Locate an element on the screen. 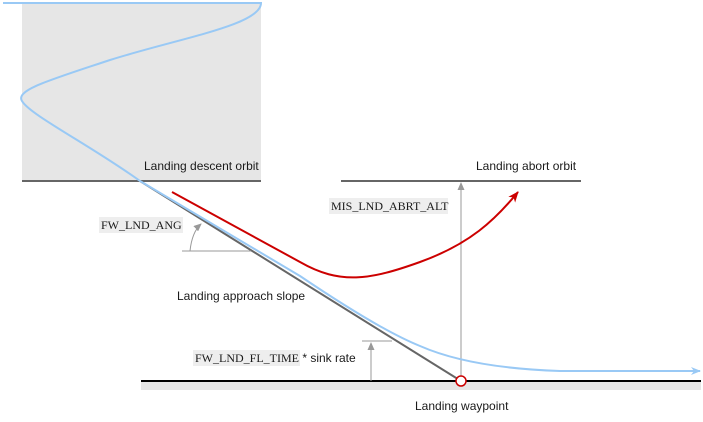  angle-param-label: FW_LND_ANG is located at coordinates (141, 225).